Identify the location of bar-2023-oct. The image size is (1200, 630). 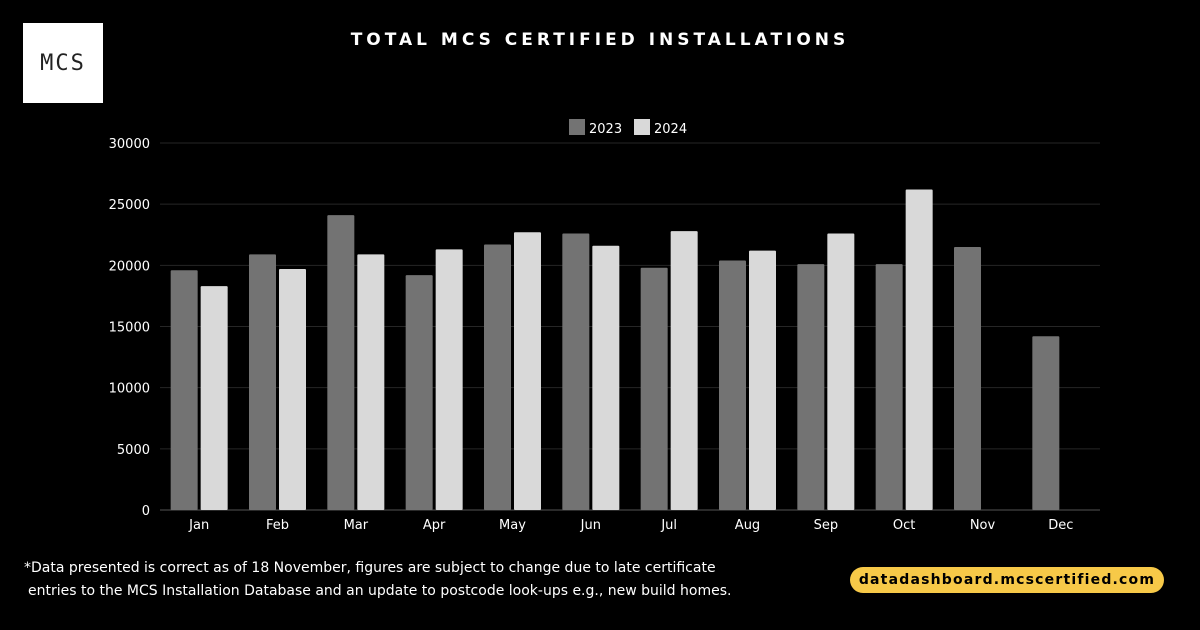
(889, 387).